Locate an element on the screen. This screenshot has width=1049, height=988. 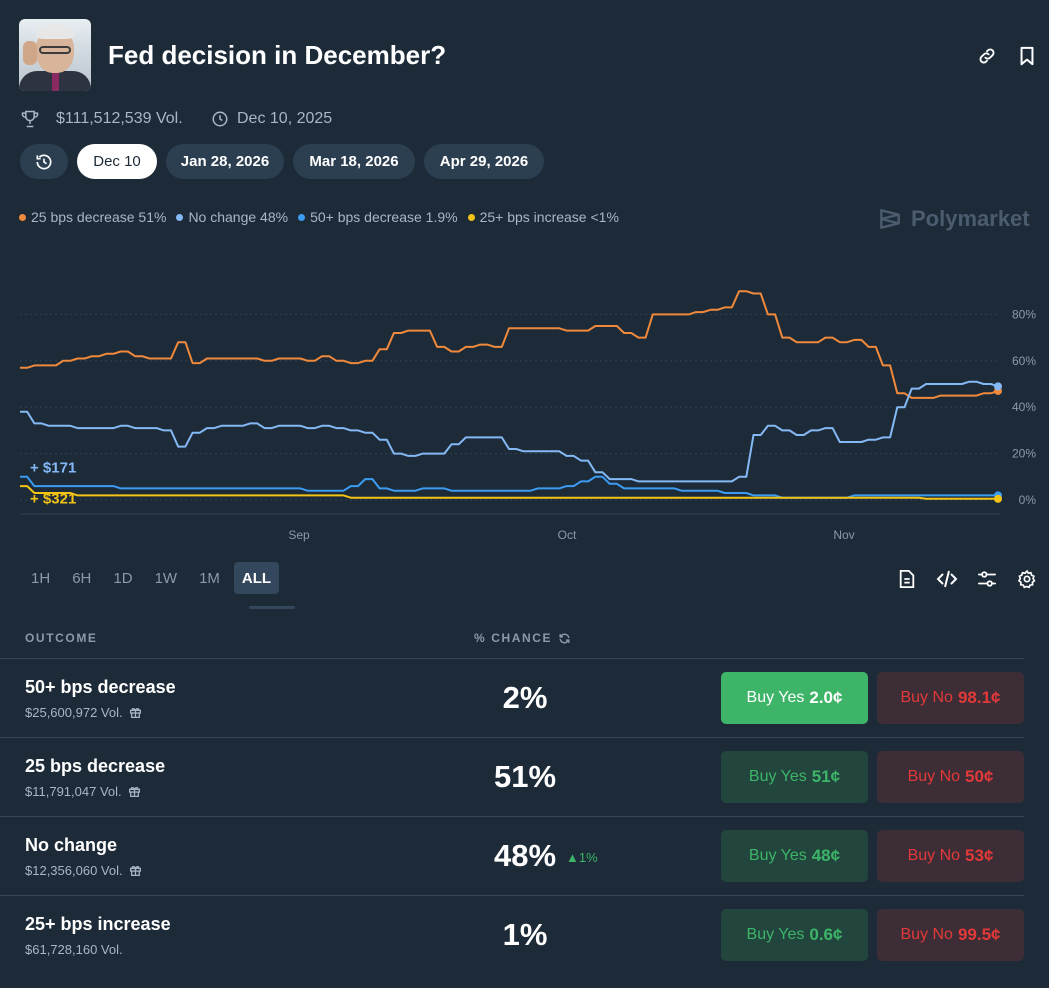
sliders-icon is located at coordinates (987, 579).